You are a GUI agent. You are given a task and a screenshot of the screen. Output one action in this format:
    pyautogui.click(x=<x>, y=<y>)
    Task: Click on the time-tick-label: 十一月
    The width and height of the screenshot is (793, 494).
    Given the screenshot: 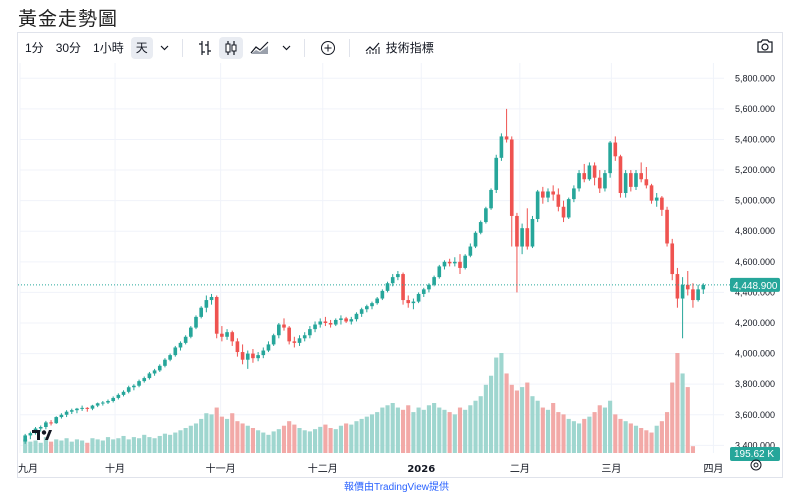 What is the action you would take?
    pyautogui.click(x=221, y=468)
    